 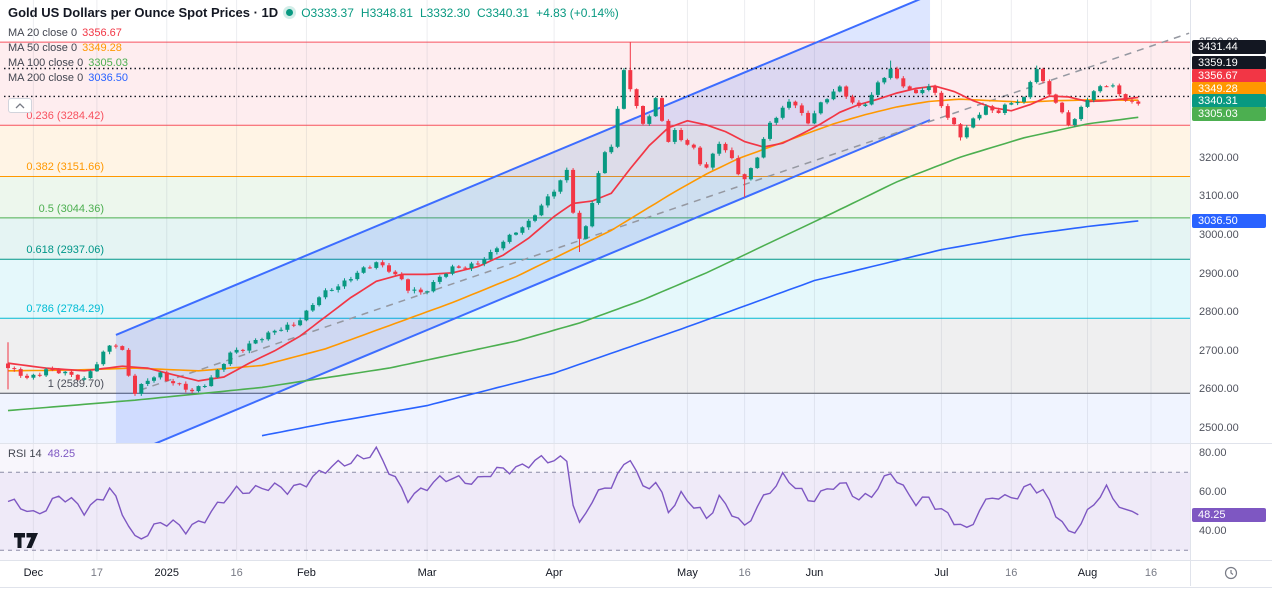 What do you see at coordinates (1229, 220) in the screenshot?
I see `price-badge-ma200: 3036.50` at bounding box center [1229, 220].